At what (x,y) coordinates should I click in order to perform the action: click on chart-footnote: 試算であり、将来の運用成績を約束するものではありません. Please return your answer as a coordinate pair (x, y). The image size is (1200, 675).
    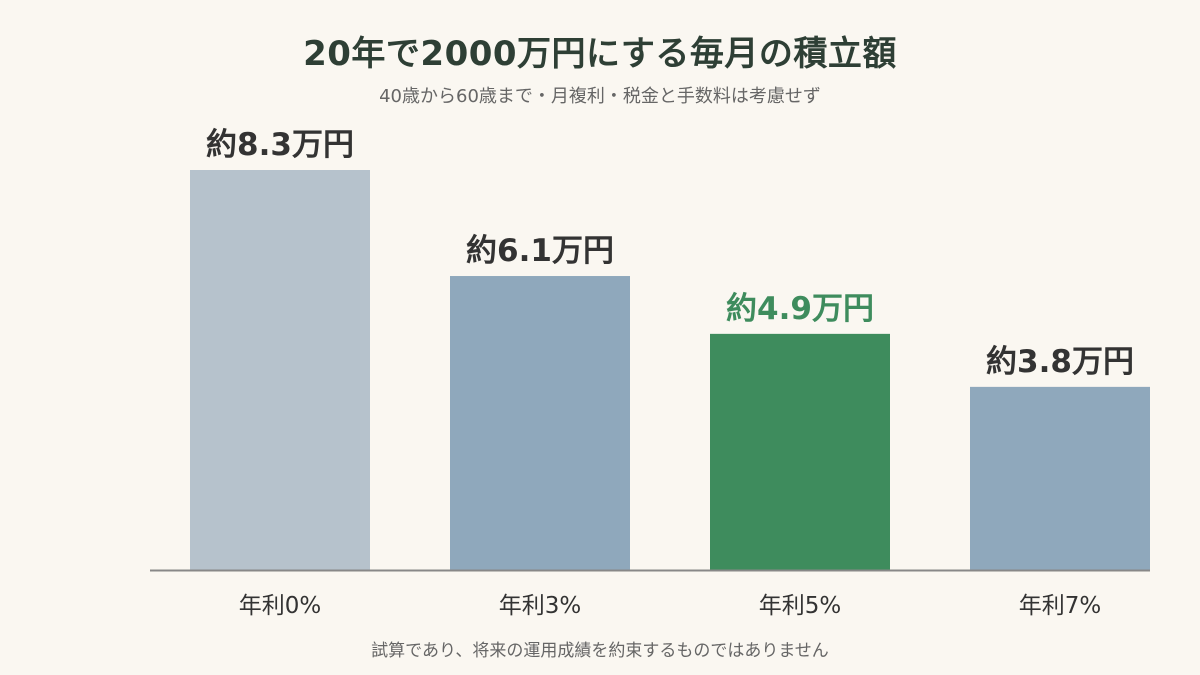
    Looking at the image, I should click on (600, 651).